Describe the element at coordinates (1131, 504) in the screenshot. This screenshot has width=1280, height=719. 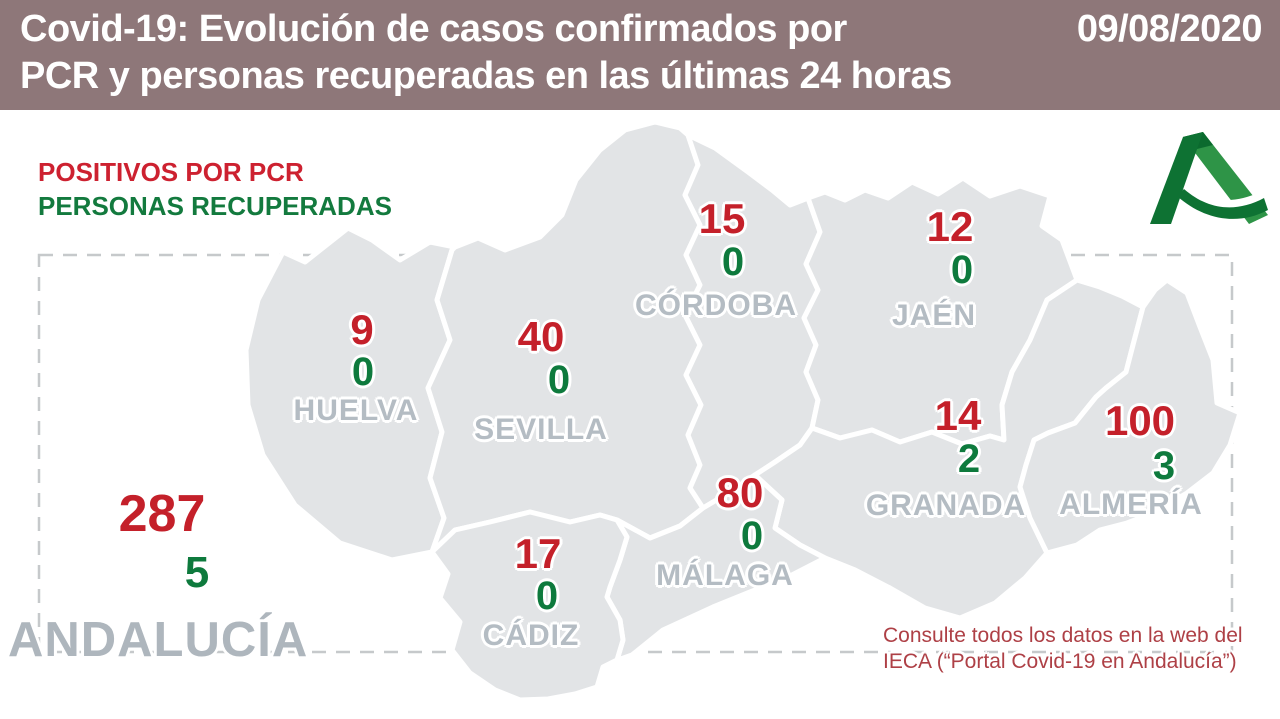
I see `province-label: ALMERÍA` at that location.